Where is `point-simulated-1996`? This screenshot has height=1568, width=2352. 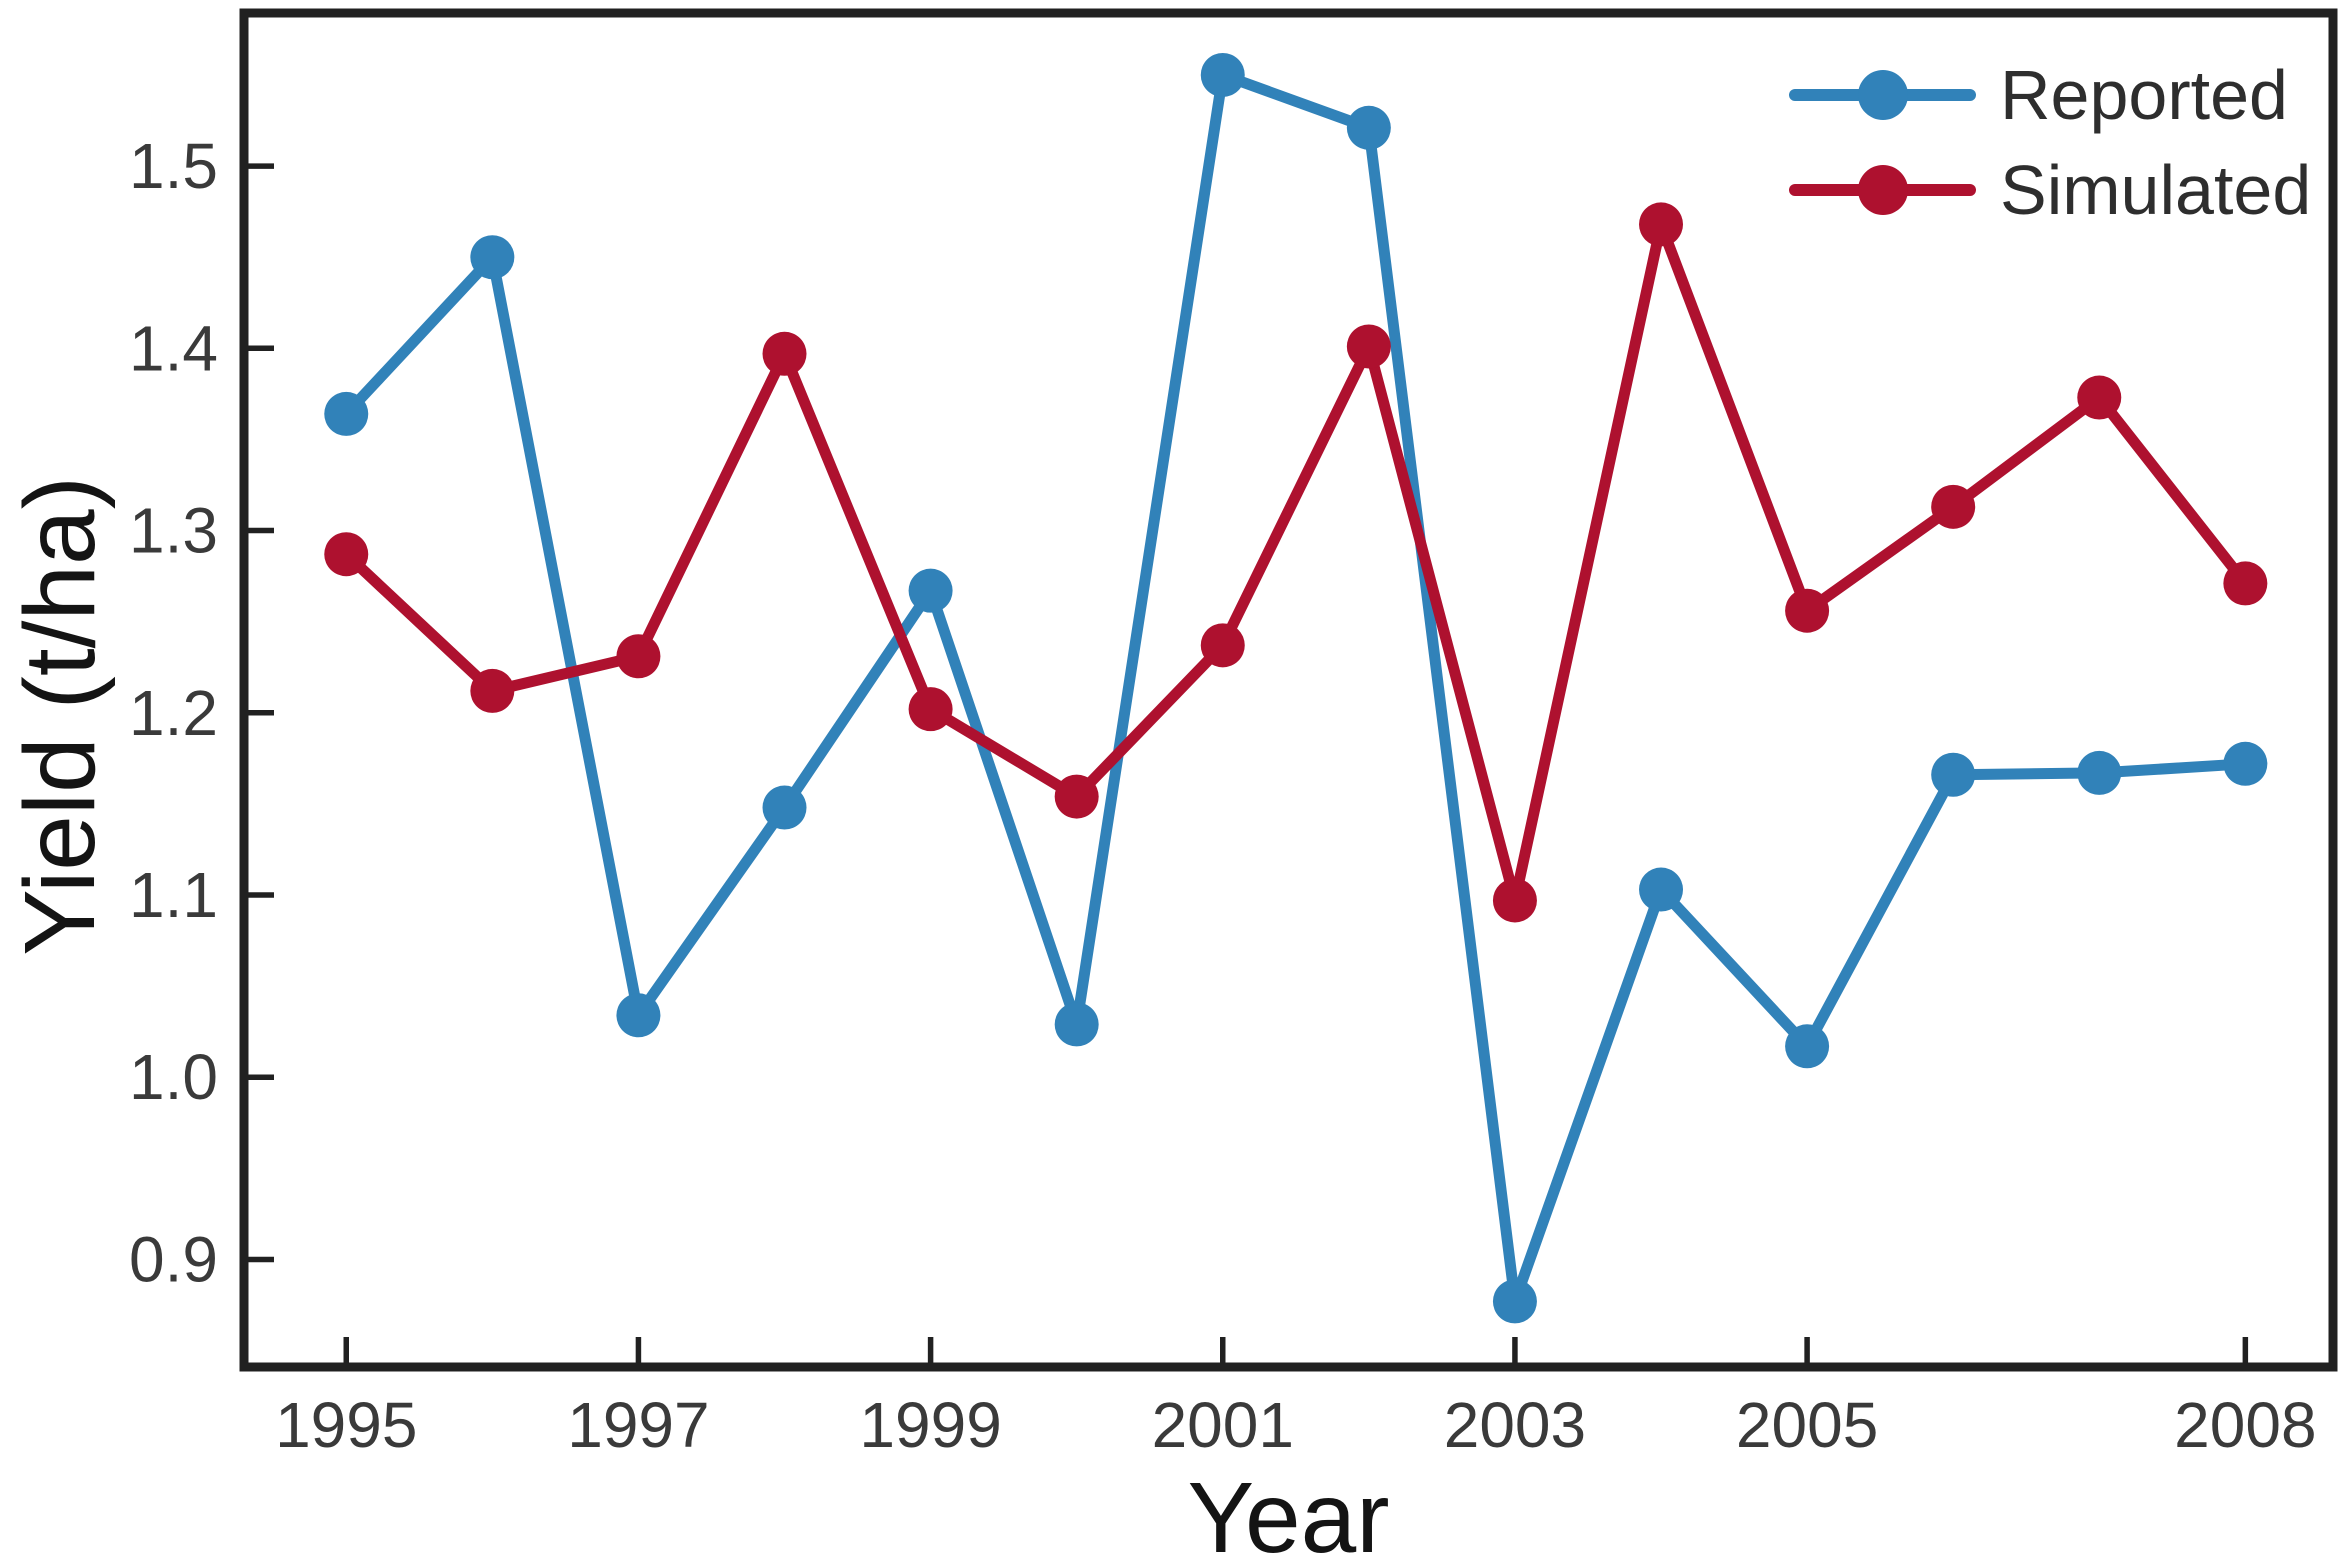 point-simulated-1996 is located at coordinates (492, 690).